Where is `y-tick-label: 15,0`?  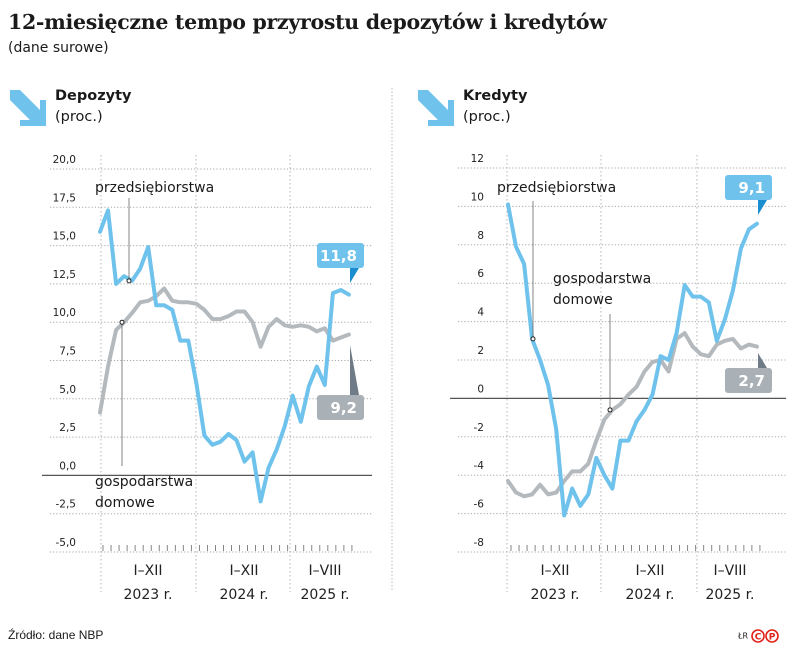
y-tick-label: 15,0 is located at coordinates (64, 237).